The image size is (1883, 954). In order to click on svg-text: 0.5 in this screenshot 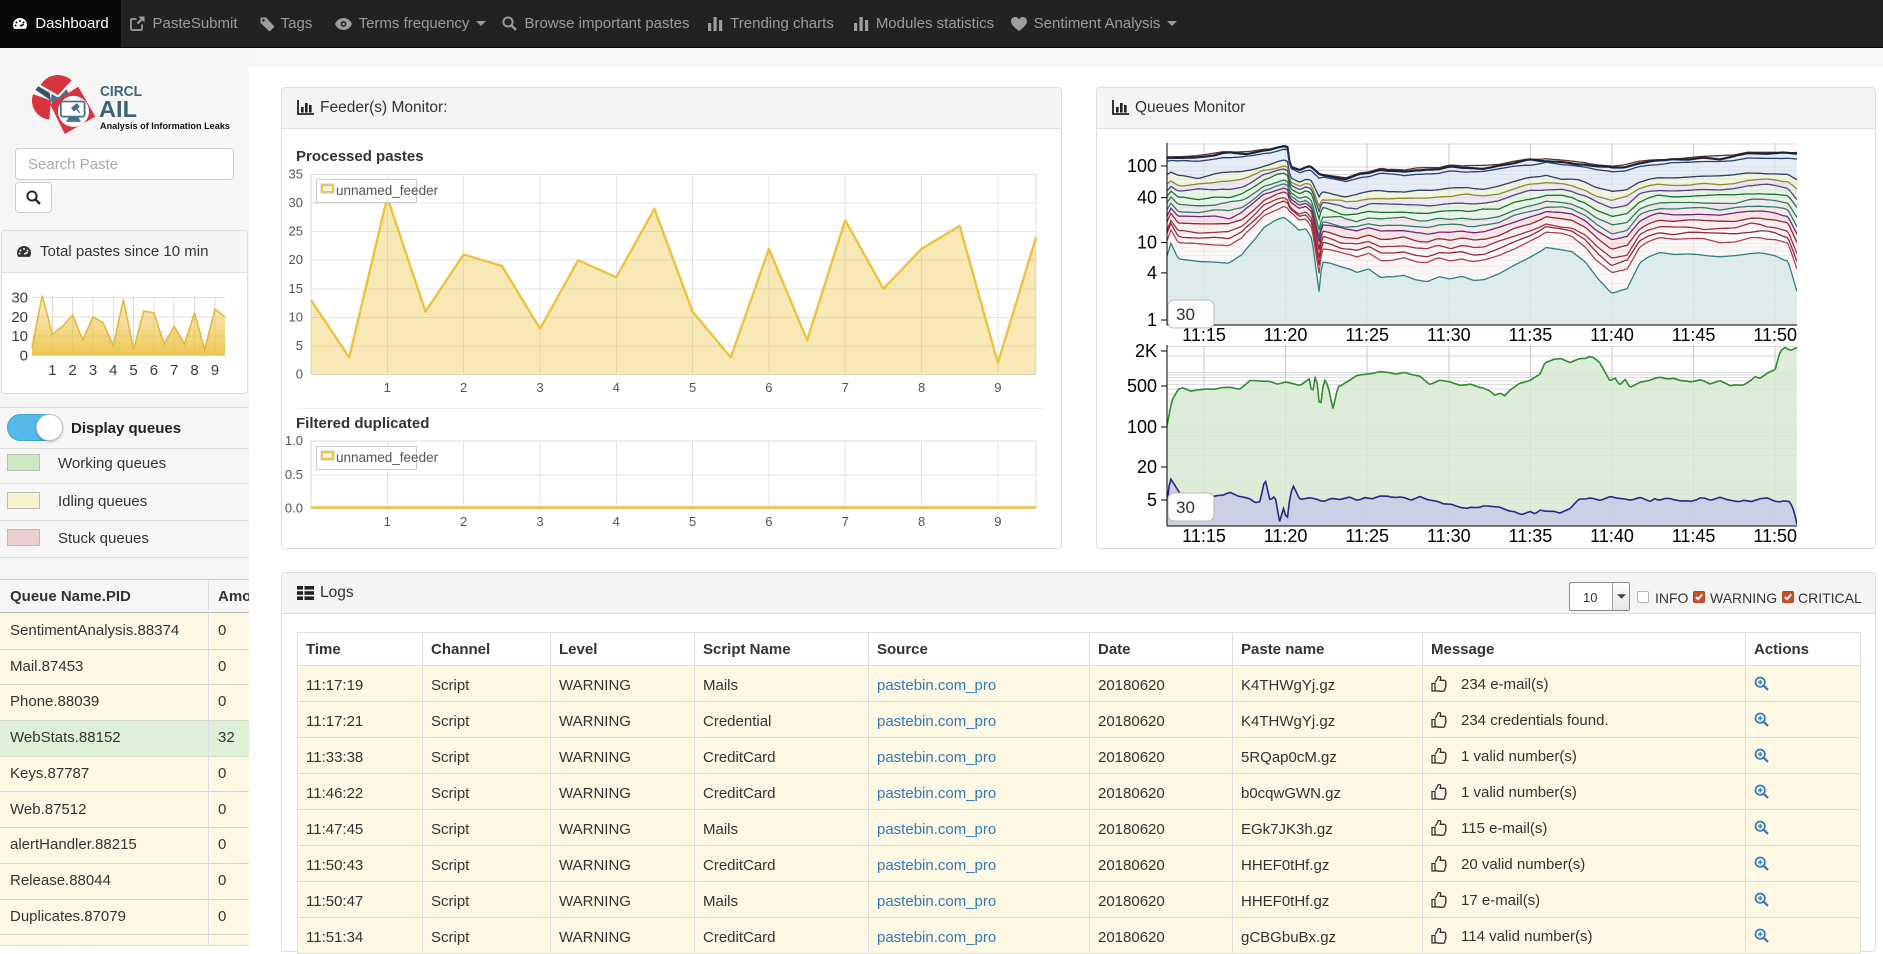, I will do `click(294, 474)`.